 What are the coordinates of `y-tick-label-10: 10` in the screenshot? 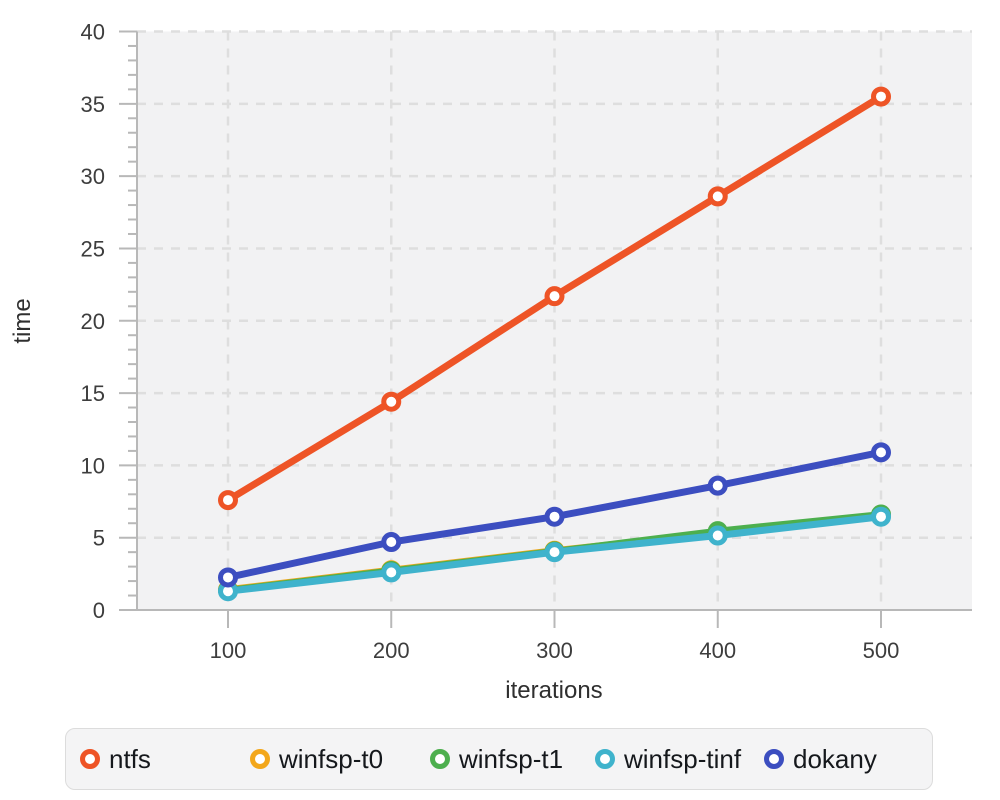 It's located at (93, 465).